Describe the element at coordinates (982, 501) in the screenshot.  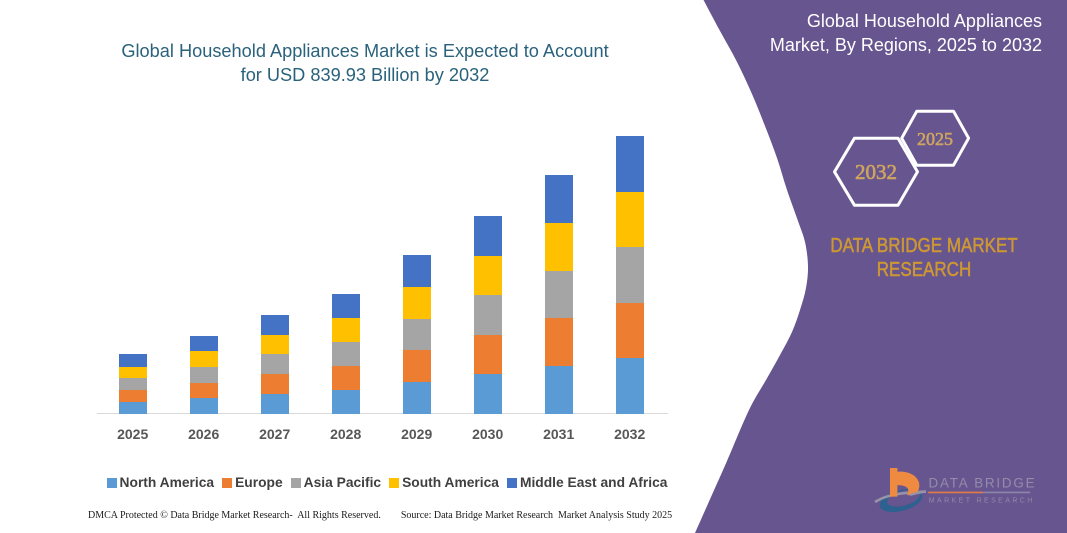
I see `svg-text: MARKET RESEARCH` at that location.